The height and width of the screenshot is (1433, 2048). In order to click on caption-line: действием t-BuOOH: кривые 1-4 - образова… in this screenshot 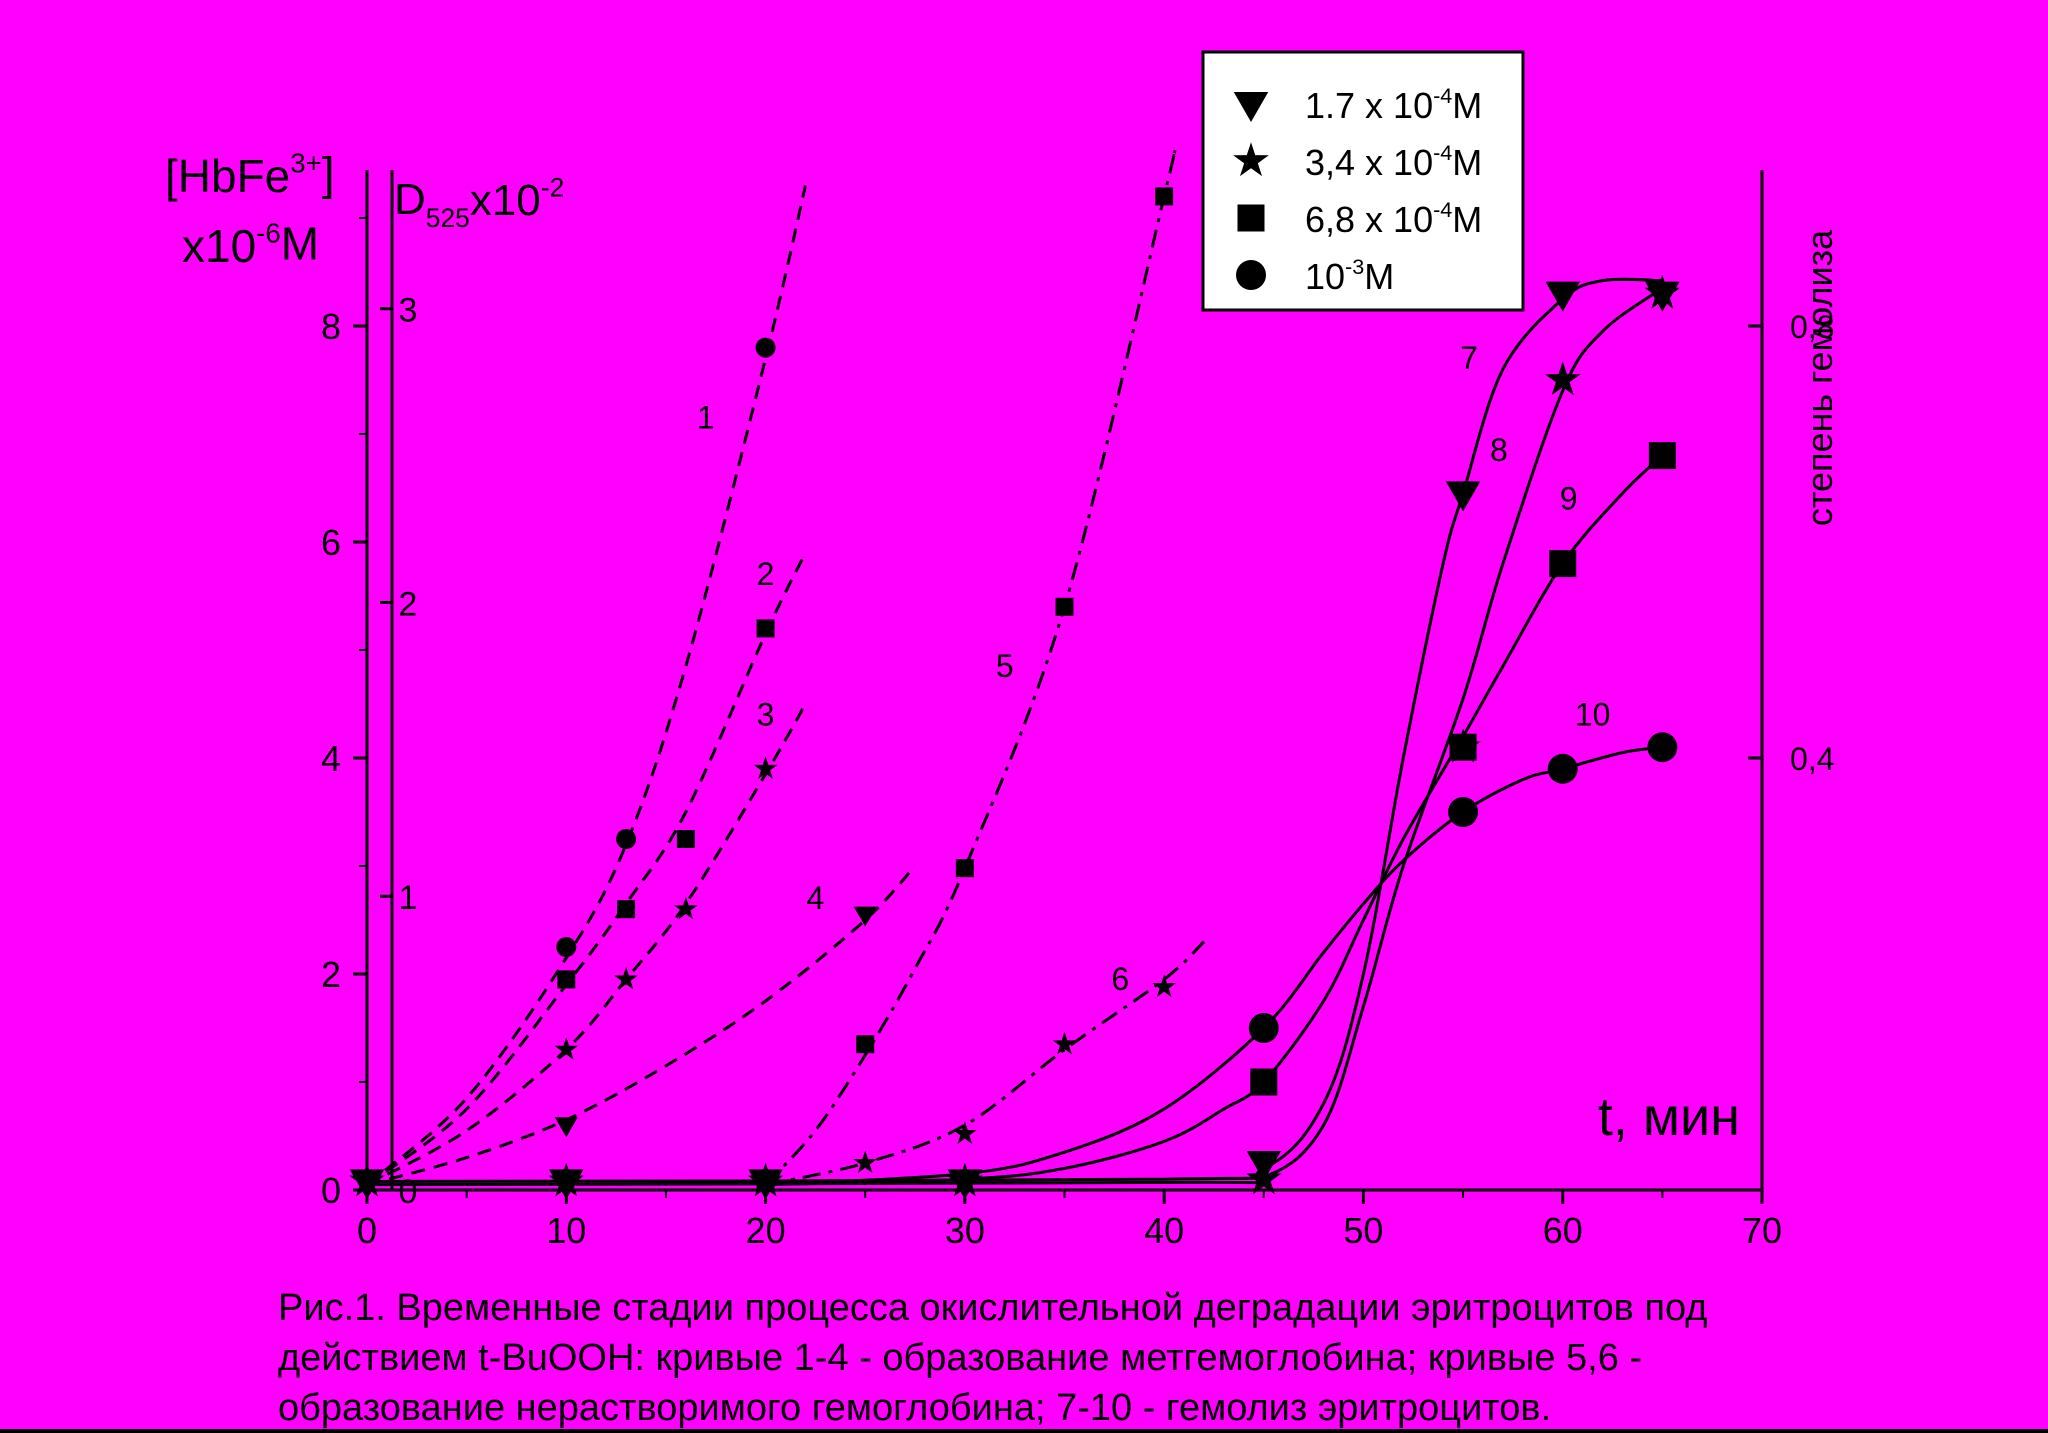, I will do `click(960, 1358)`.